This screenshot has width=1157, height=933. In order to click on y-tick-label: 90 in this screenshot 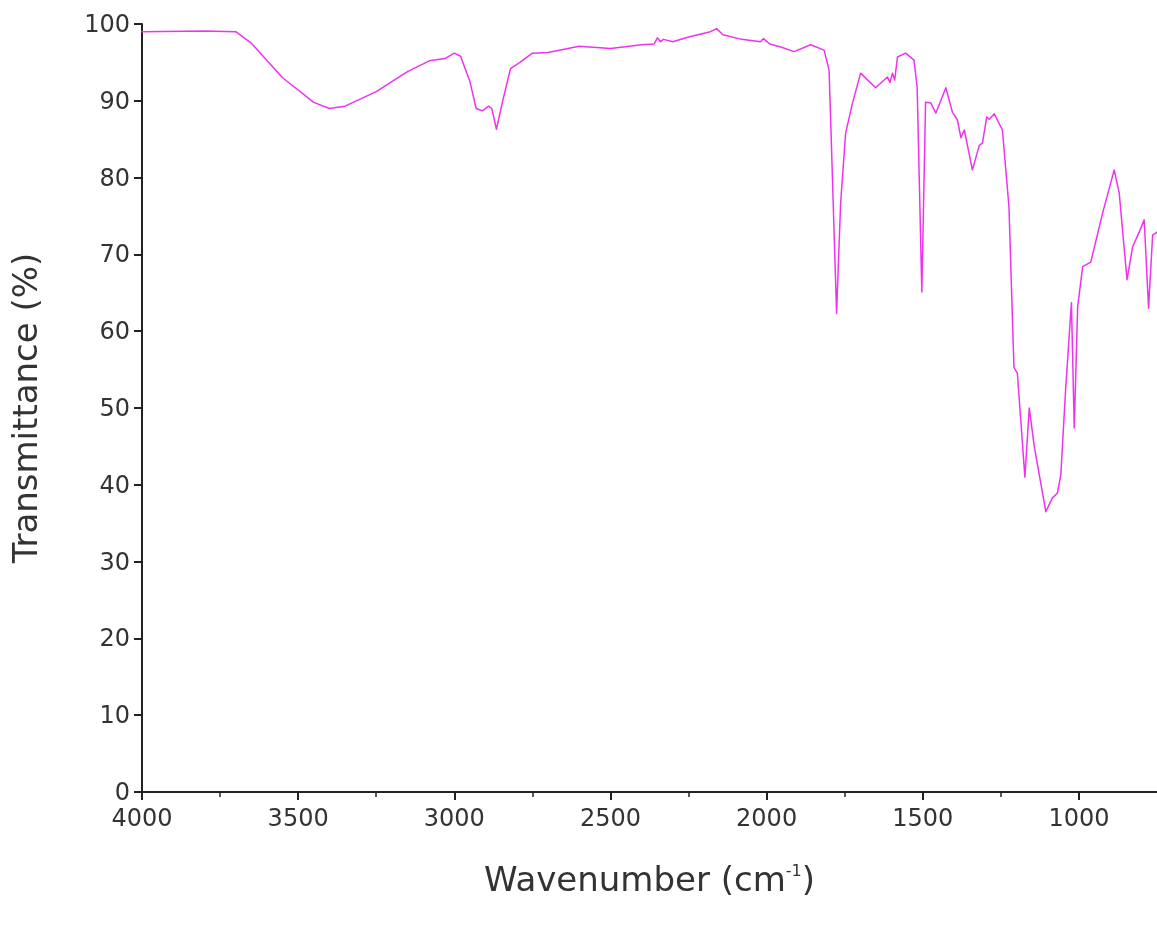, I will do `click(114, 100)`.